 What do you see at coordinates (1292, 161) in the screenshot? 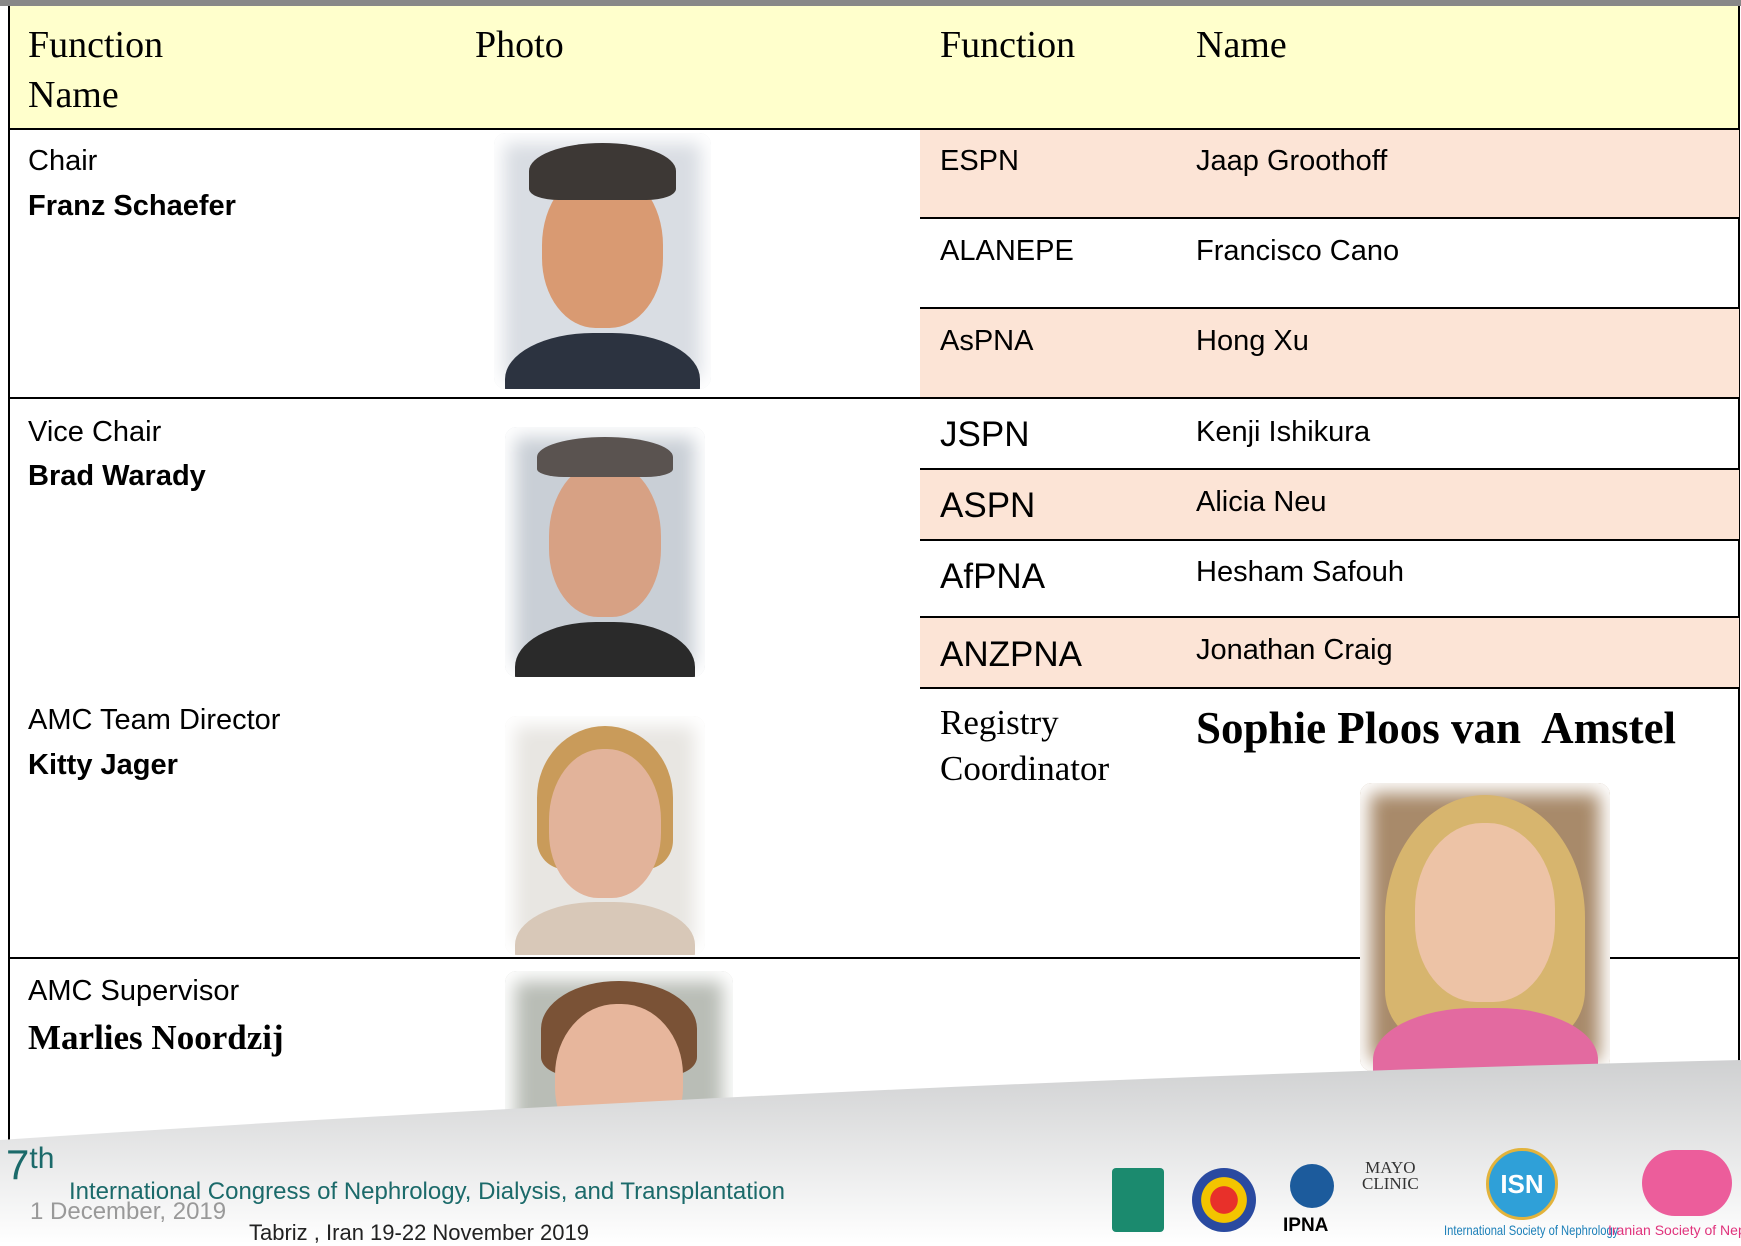
I see `person-name: Jaap Groothoff` at bounding box center [1292, 161].